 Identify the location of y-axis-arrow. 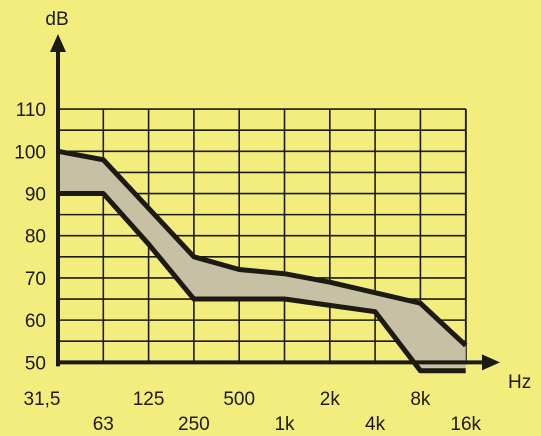
(58, 43).